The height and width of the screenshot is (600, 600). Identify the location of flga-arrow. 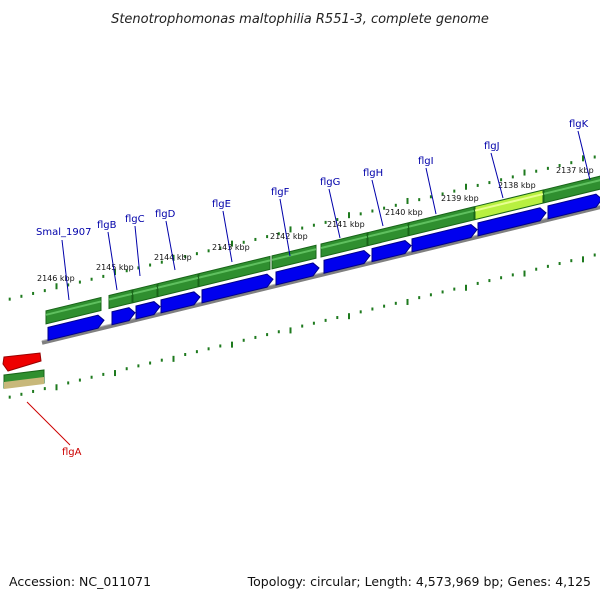
(22, 362).